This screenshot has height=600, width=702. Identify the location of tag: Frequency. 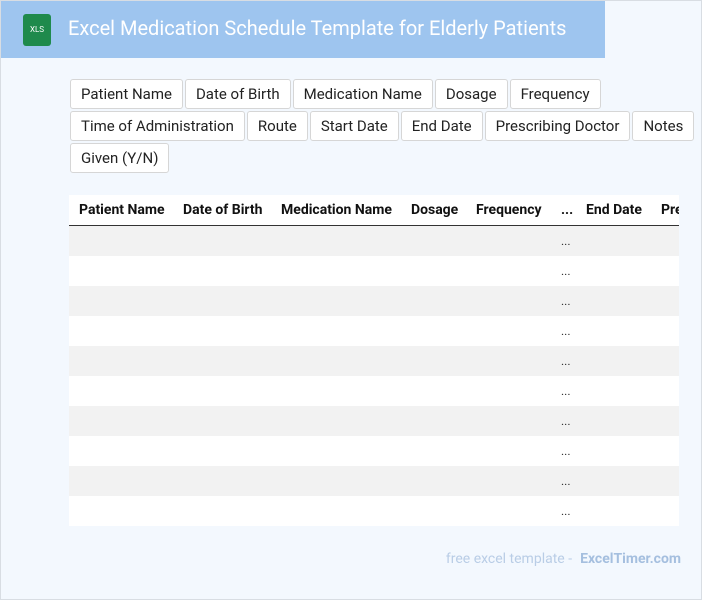
(555, 94).